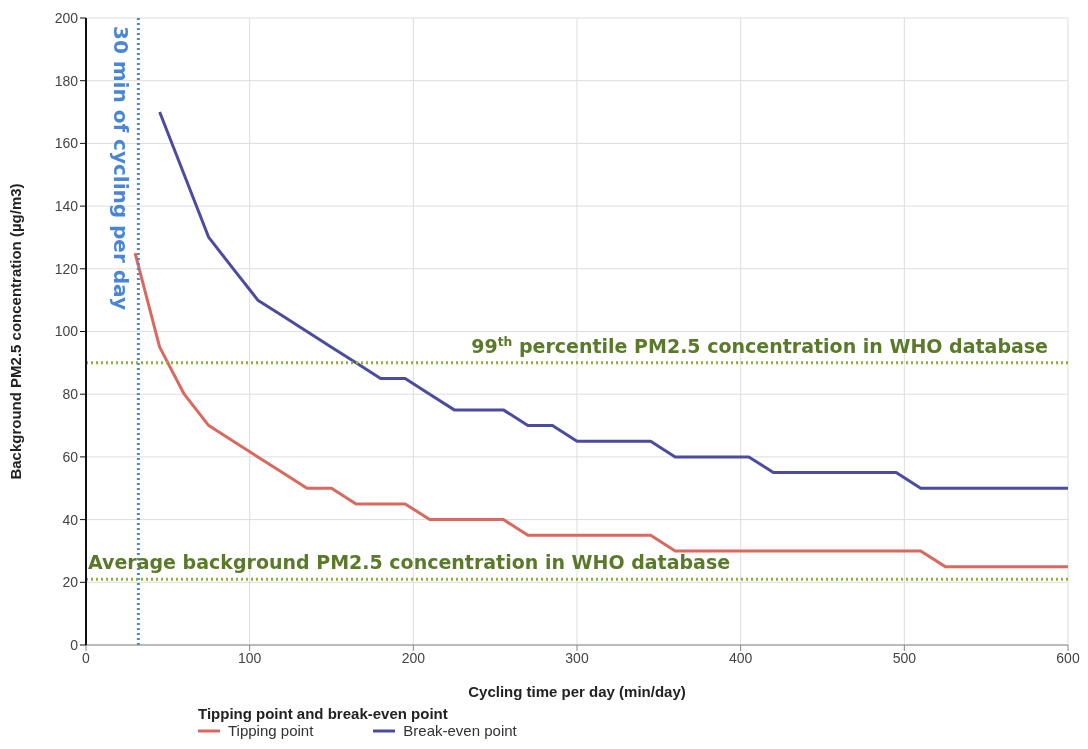 The image size is (1088, 749). What do you see at coordinates (270, 730) in the screenshot?
I see `legend-label: Tipping point` at bounding box center [270, 730].